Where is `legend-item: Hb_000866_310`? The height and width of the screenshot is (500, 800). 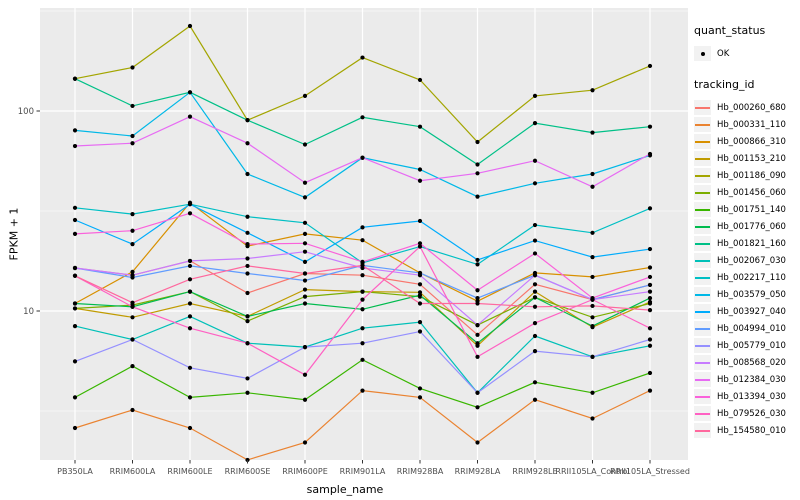
legend-item: Hb_000866_310 is located at coordinates (747, 141).